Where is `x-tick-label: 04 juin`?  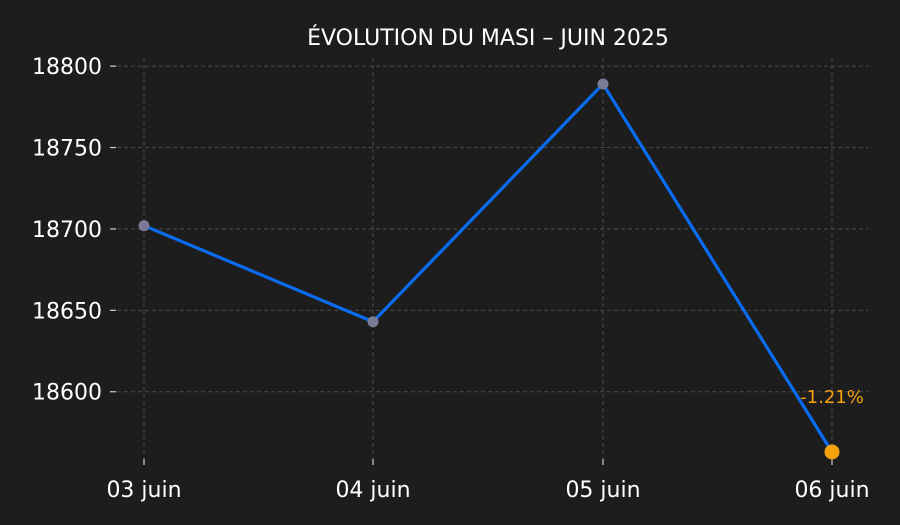
x-tick-label: 04 juin is located at coordinates (372, 490).